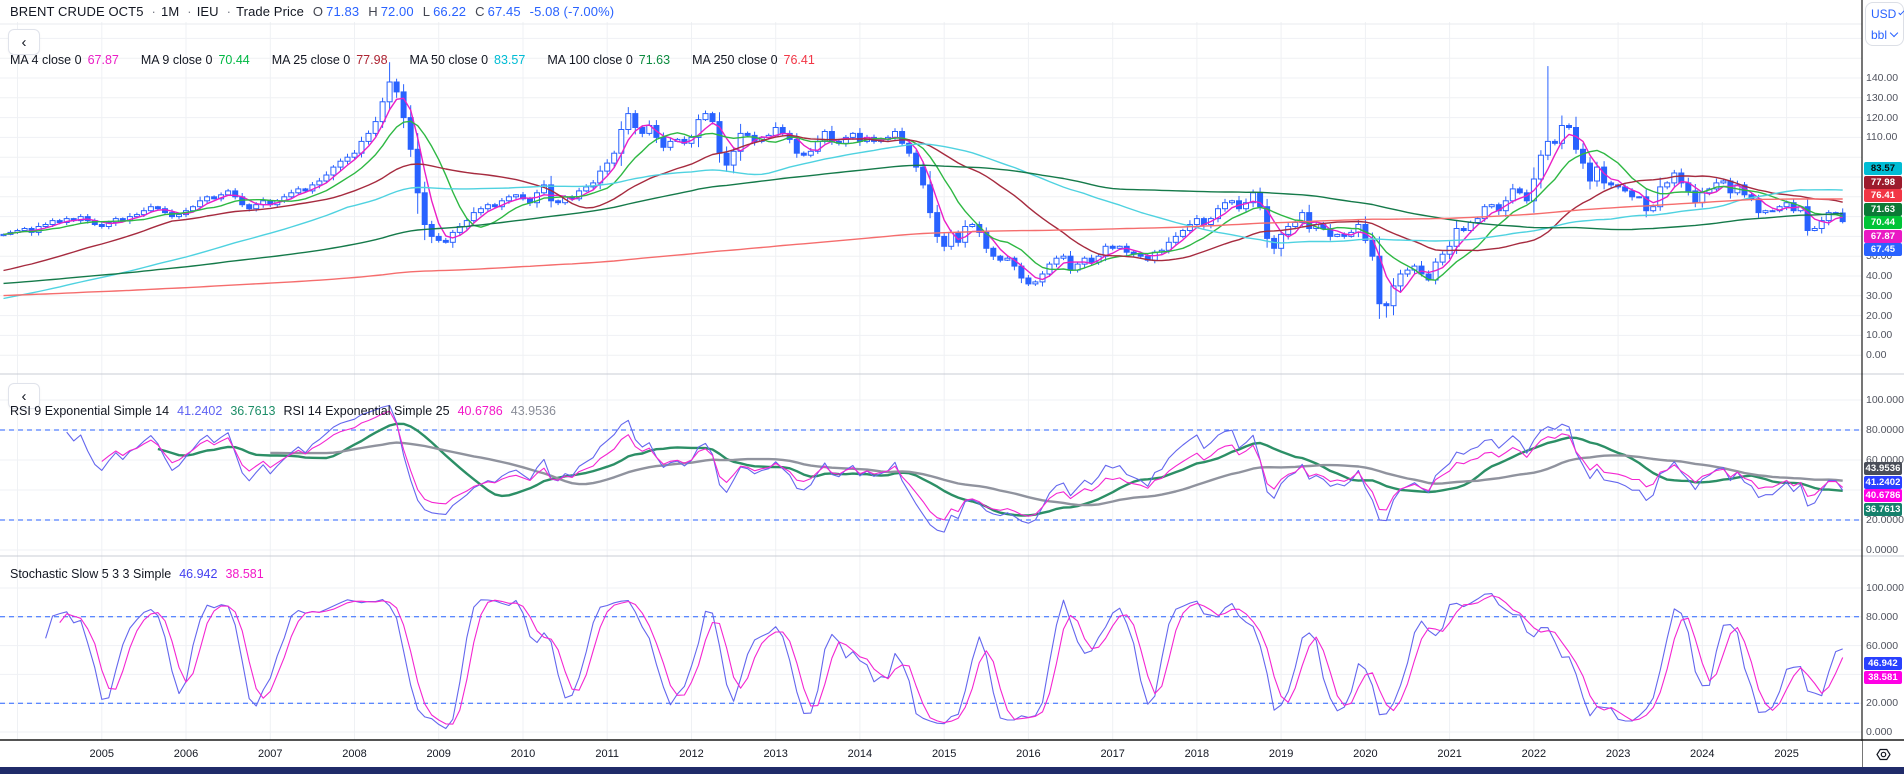 The image size is (1904, 774). I want to click on currency-dropdown-label: USD, so click(1884, 13).